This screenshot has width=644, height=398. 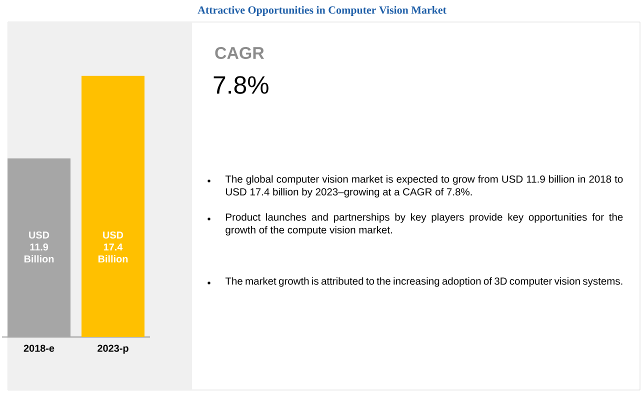 What do you see at coordinates (113, 349) in the screenshot?
I see `x-tick-label: 2023-p` at bounding box center [113, 349].